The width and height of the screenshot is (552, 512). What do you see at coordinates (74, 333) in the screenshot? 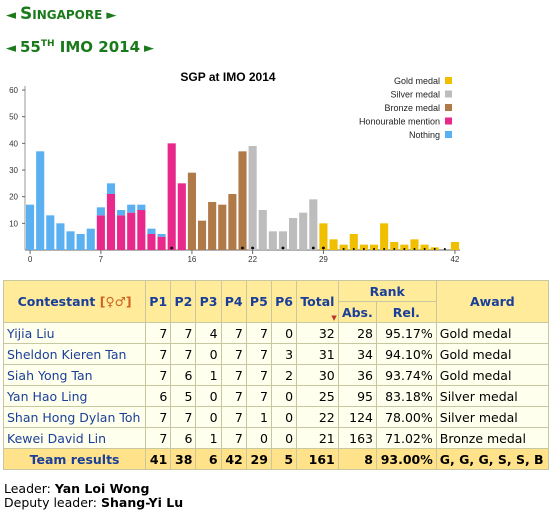
I see `contestant-name: Yijia Liu` at bounding box center [74, 333].